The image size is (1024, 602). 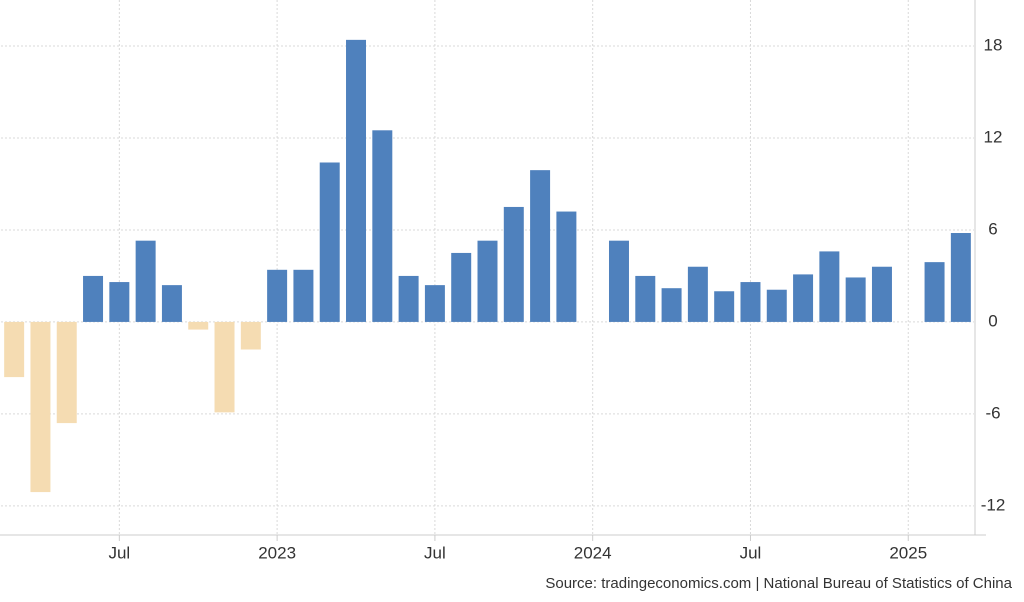 I want to click on x-tick-label: 2025, so click(x=908, y=552).